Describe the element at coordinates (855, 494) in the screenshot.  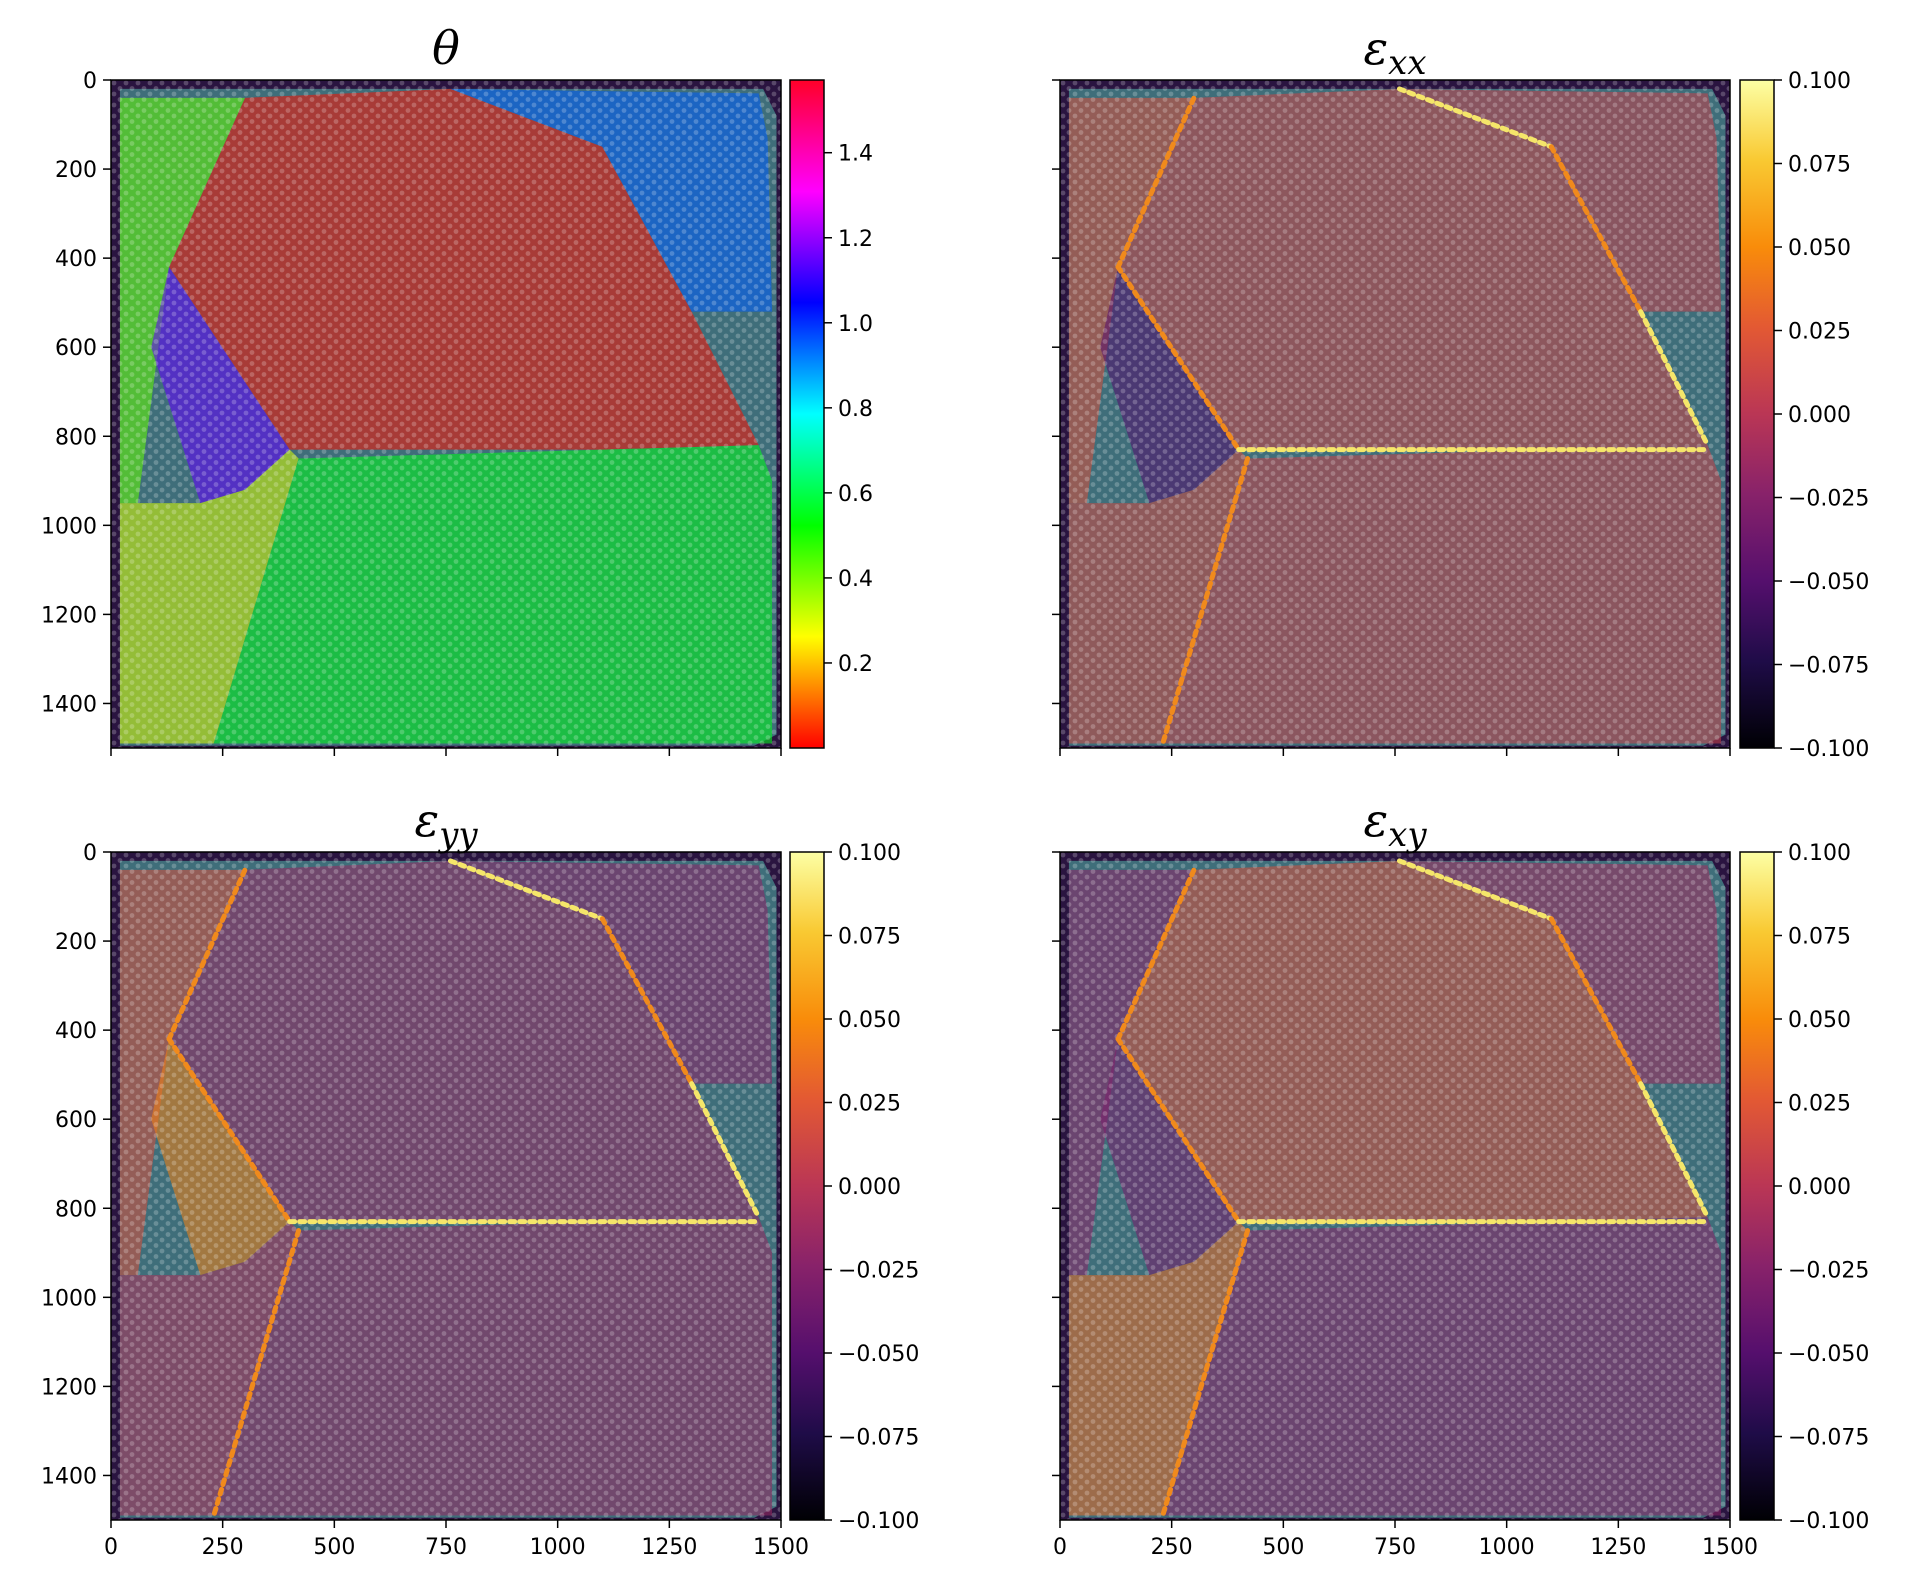
I see `colorbar-tick-label: 0.6` at that location.